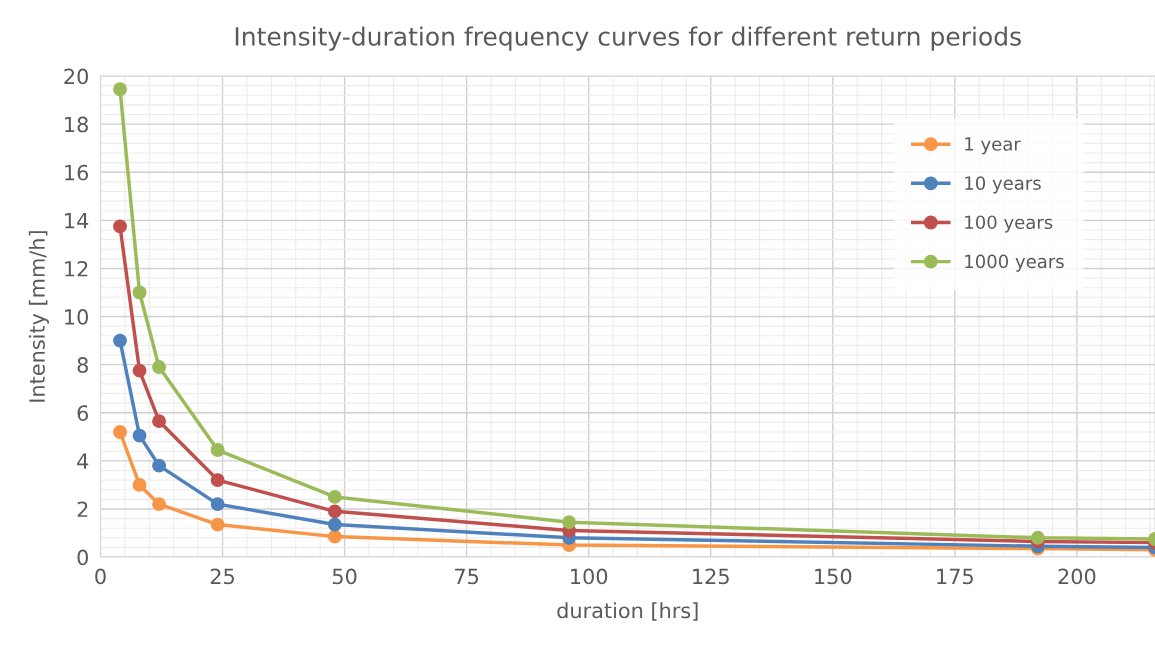 This screenshot has height=650, width=1155. I want to click on chart-title: Intensity-duration frequency curves for different return periods, so click(628, 38).